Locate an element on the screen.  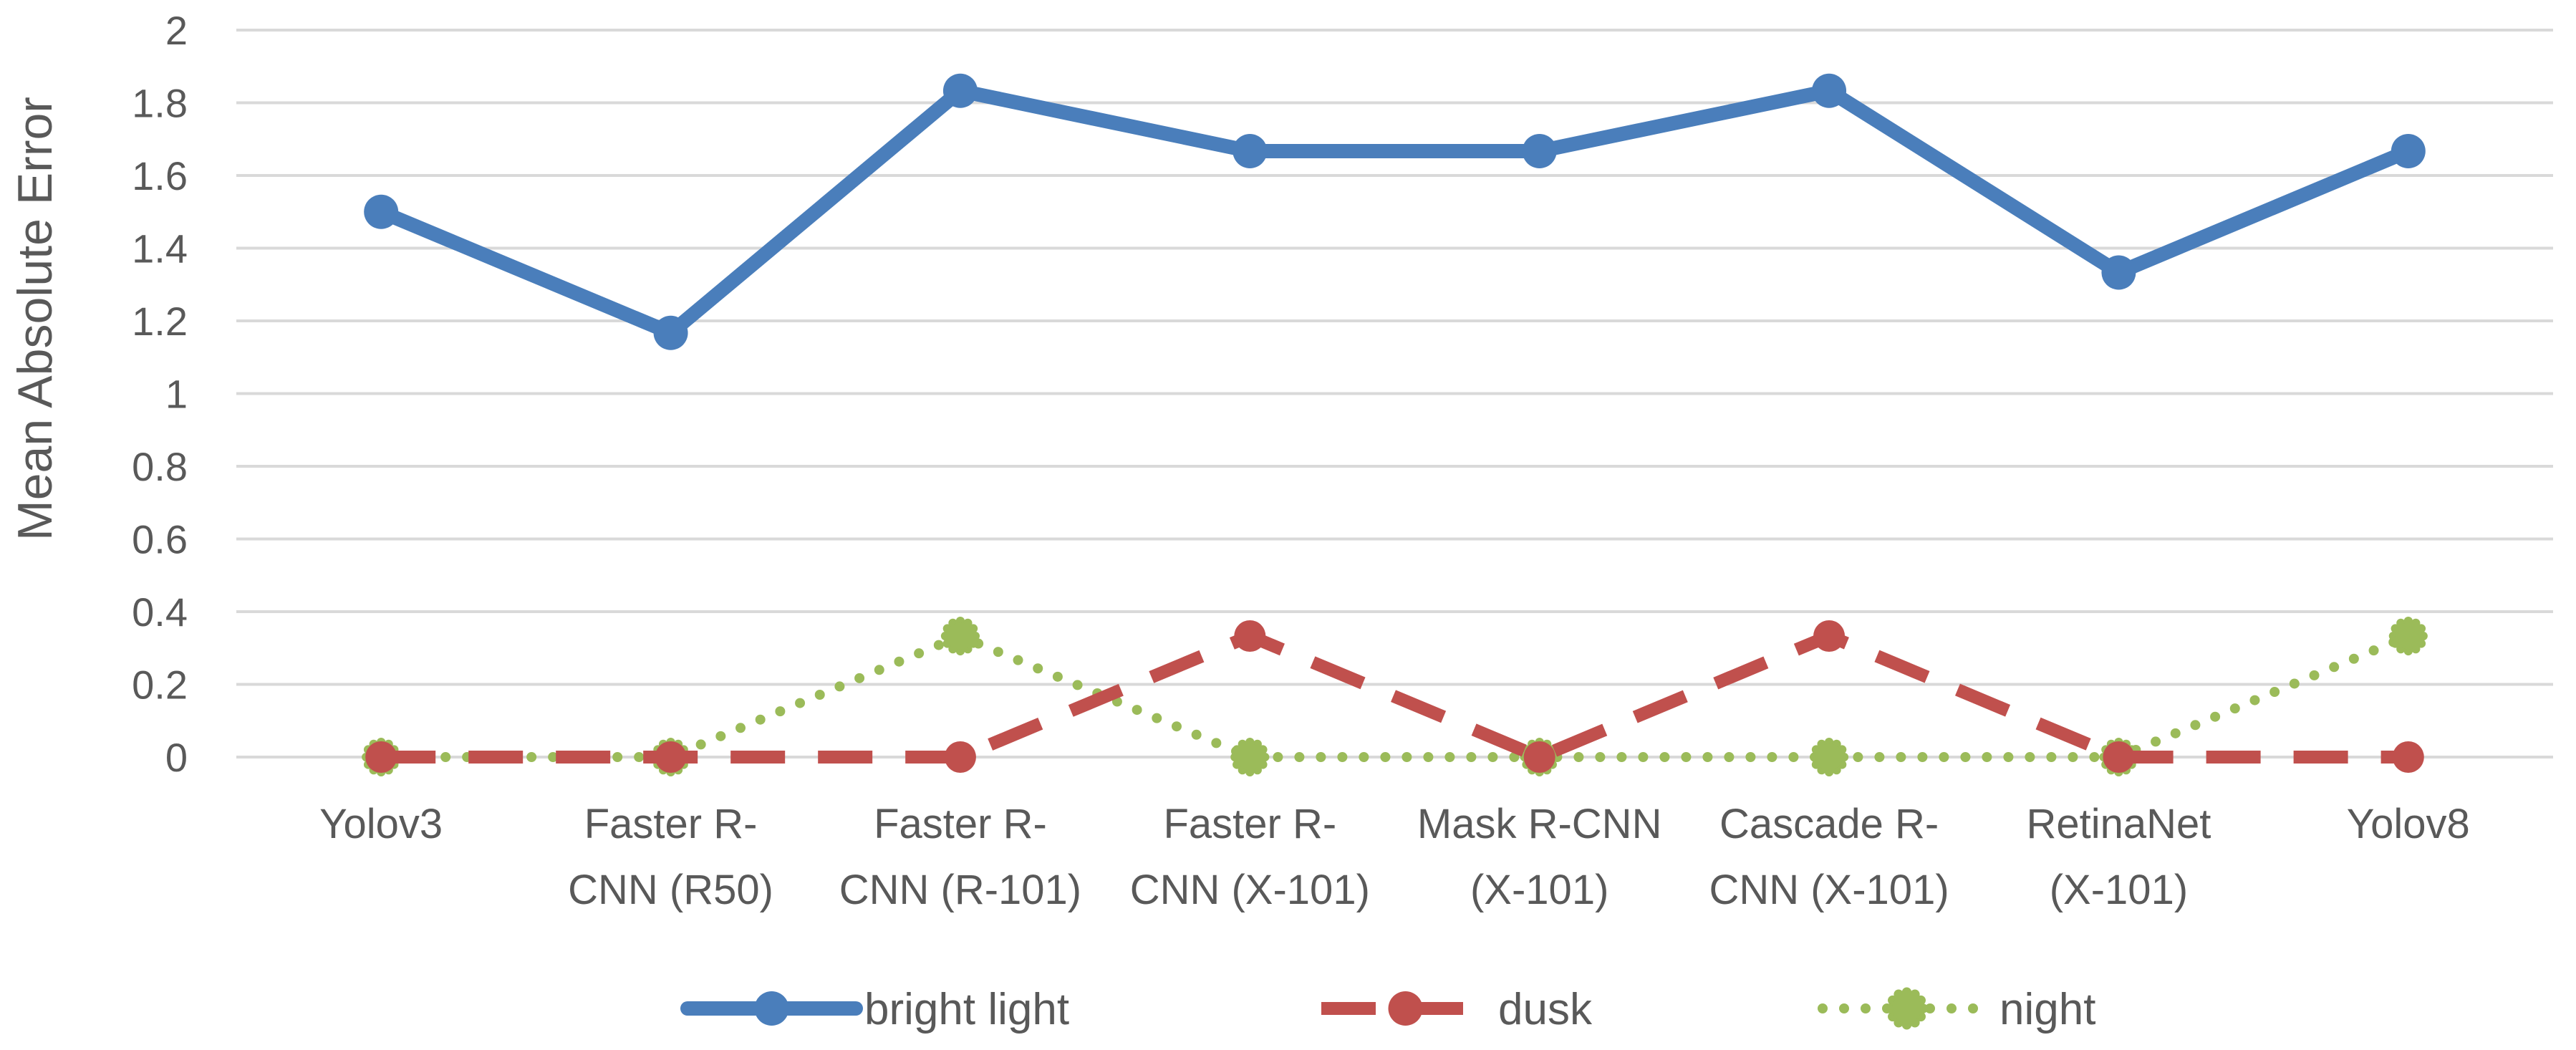
y-tick-label: 0.8 is located at coordinates (160, 467).